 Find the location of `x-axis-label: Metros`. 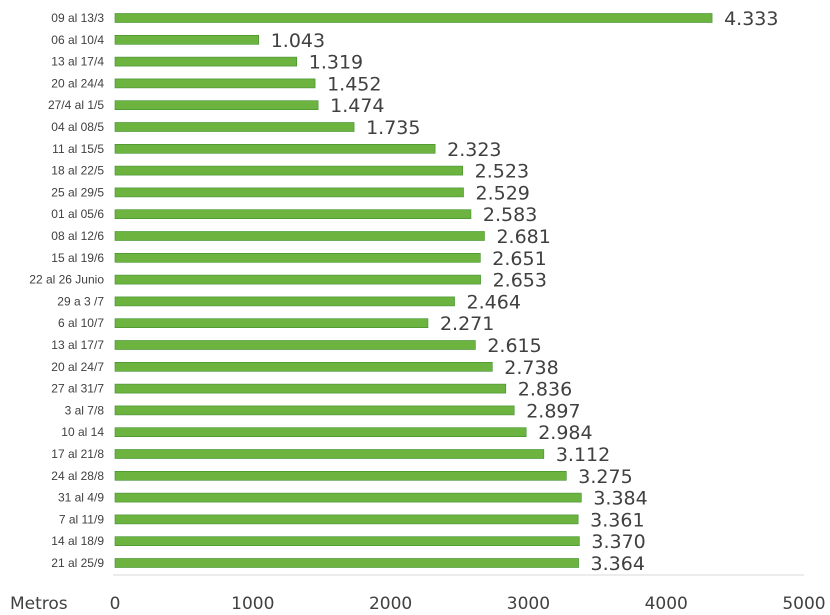

x-axis-label: Metros is located at coordinates (39, 604).